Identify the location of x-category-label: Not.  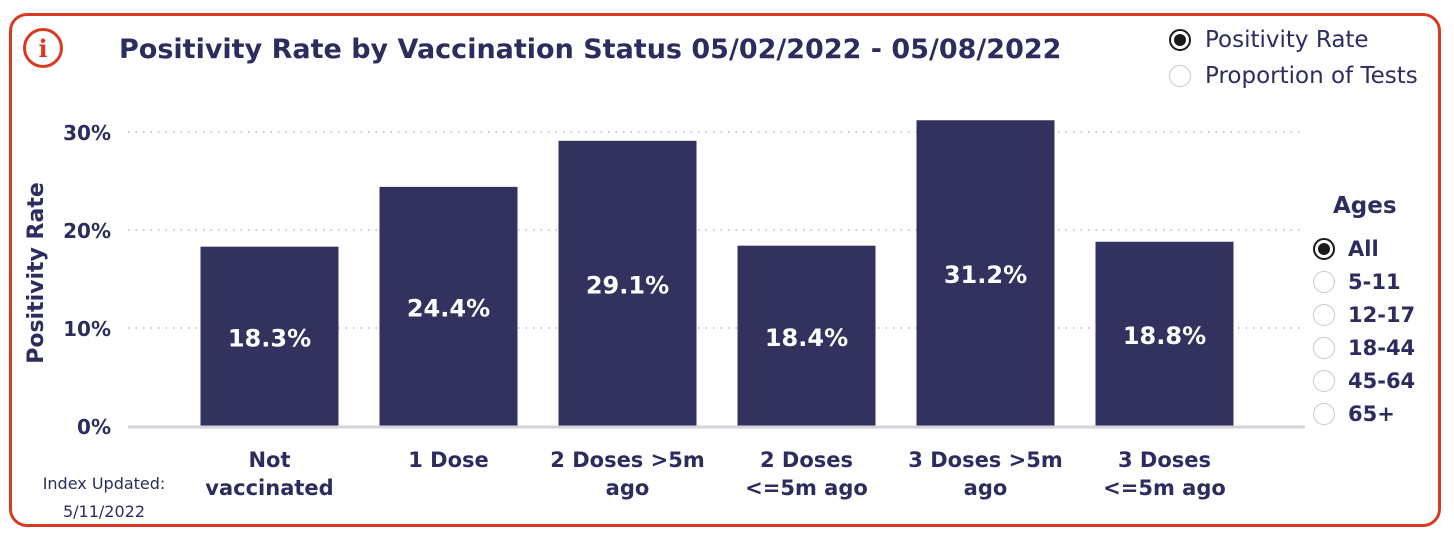
(269, 460).